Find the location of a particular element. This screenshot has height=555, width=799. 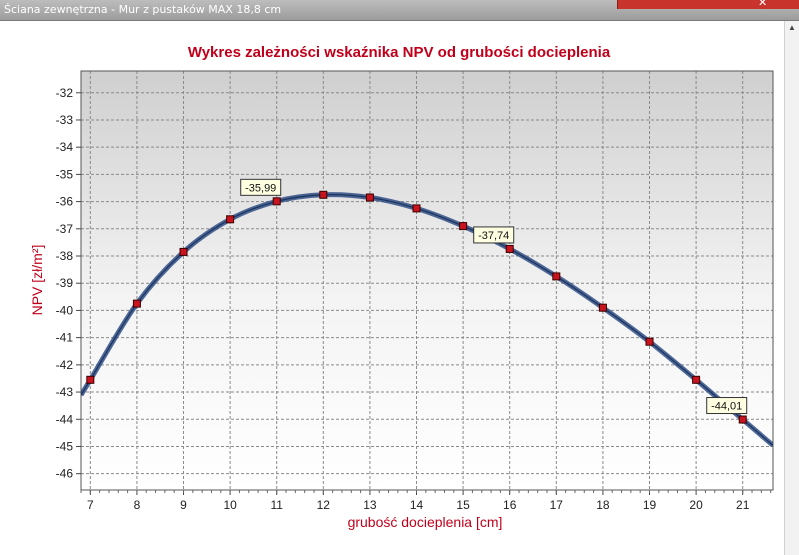

x-tick-label: 11 is located at coordinates (276, 505).